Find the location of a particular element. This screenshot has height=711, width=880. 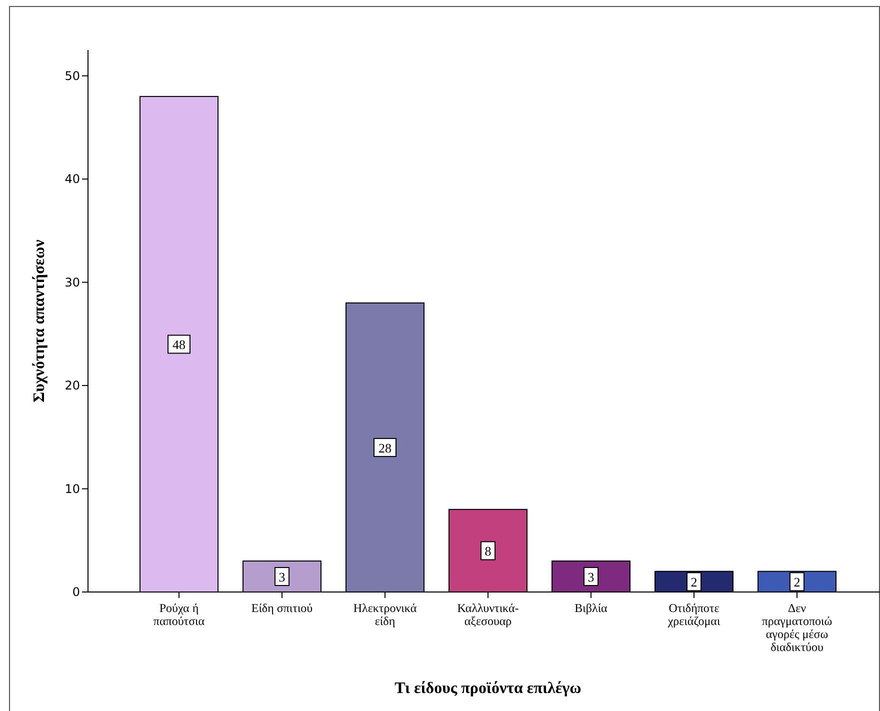

y-tick-label: 0 is located at coordinates (76, 592).